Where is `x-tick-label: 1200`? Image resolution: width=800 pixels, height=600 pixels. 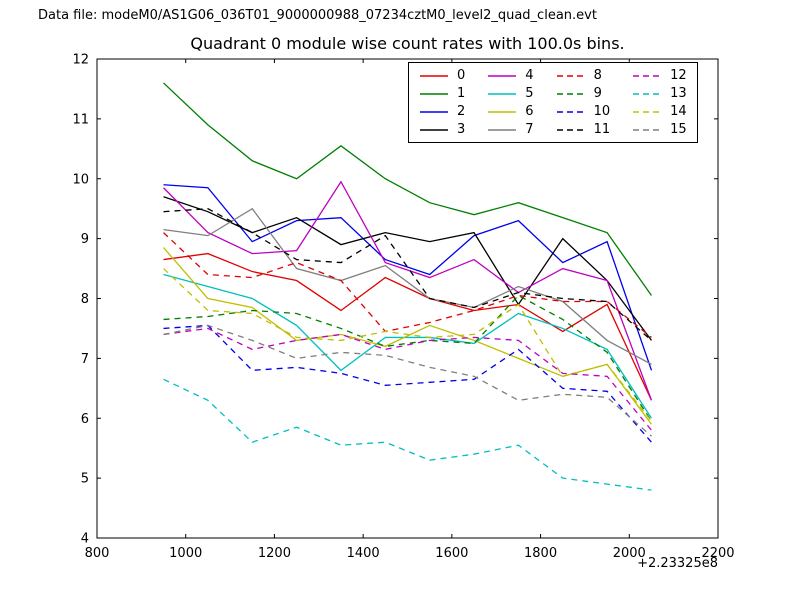 x-tick-label: 1200 is located at coordinates (274, 553).